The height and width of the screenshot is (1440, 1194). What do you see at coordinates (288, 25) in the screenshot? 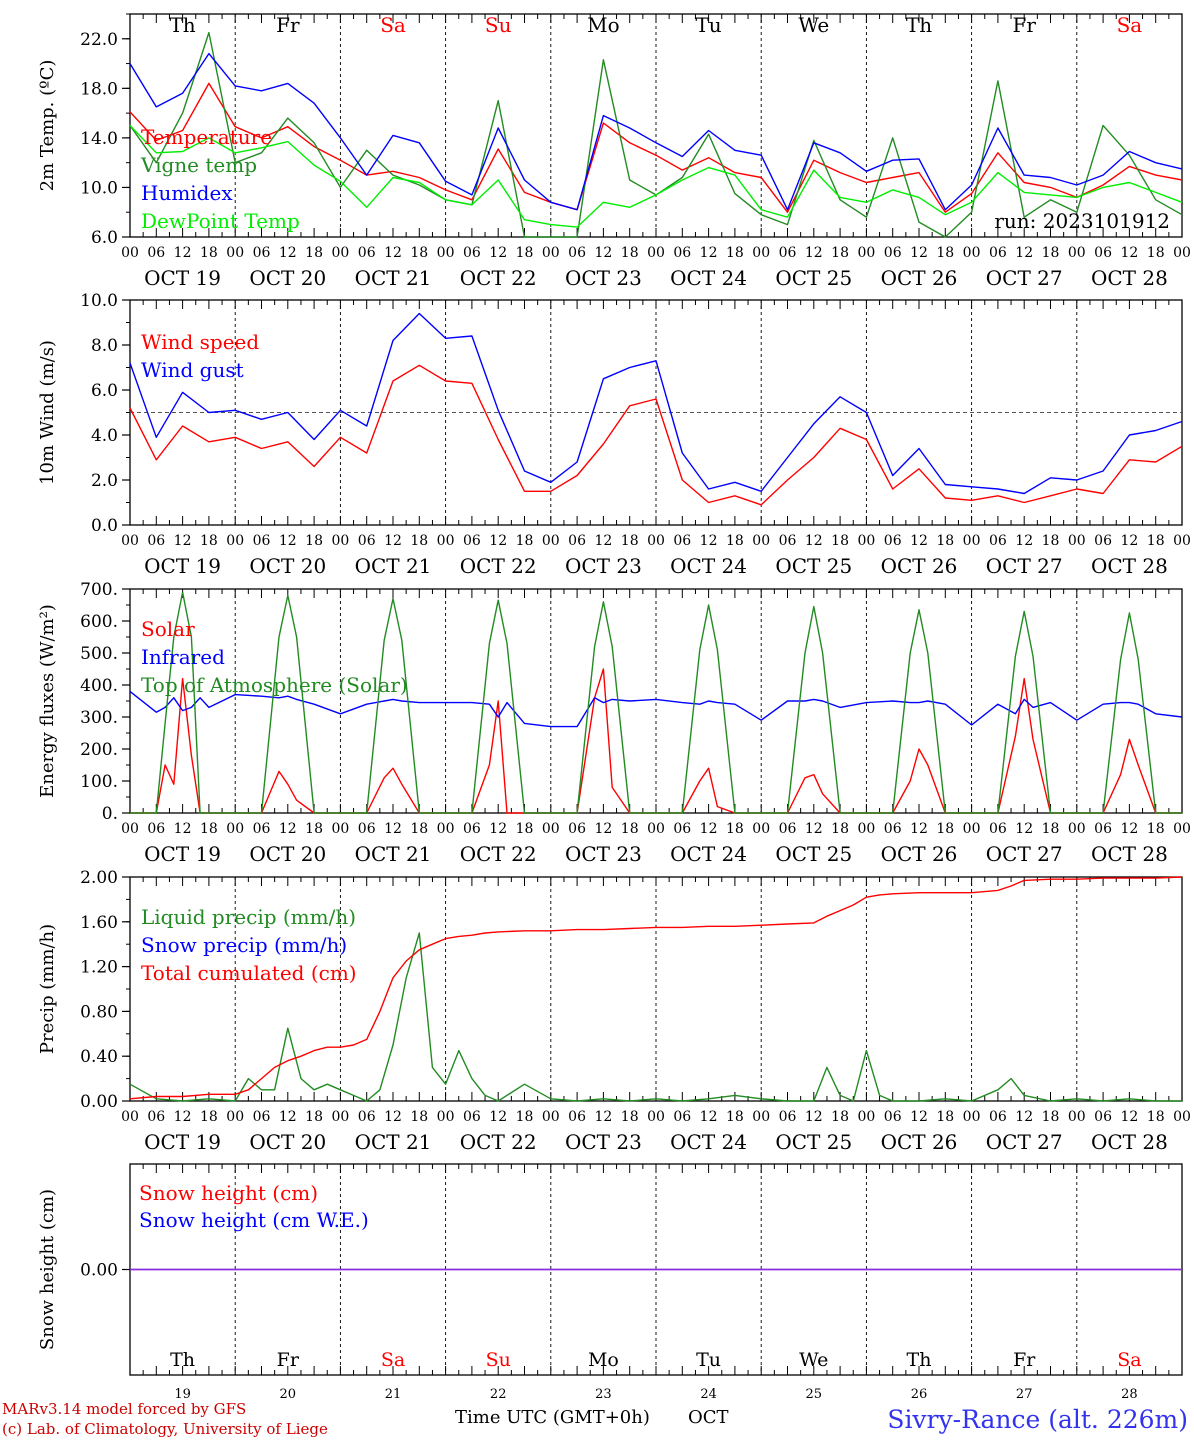
I see `weekday-label: Fr` at bounding box center [288, 25].